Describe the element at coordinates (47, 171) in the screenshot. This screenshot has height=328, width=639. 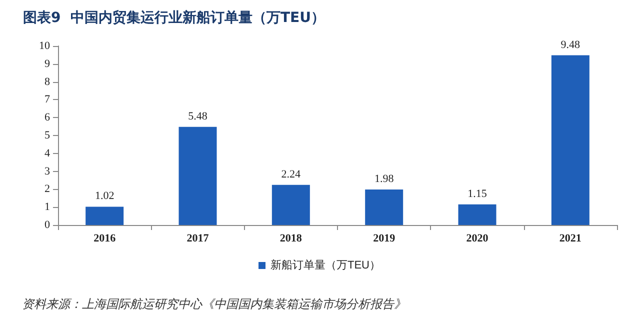
I see `y-tick-label: 3` at that location.